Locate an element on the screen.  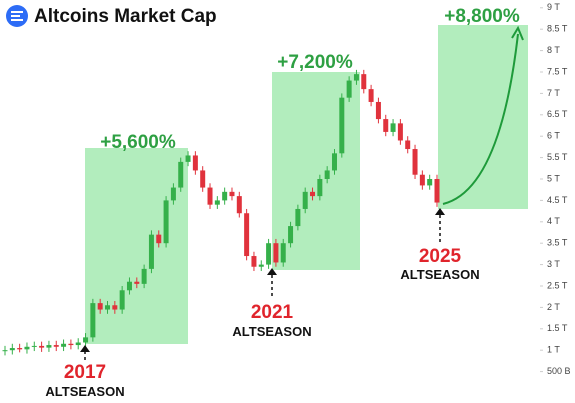
y-tick-label: 8 T is located at coordinates (553, 50).